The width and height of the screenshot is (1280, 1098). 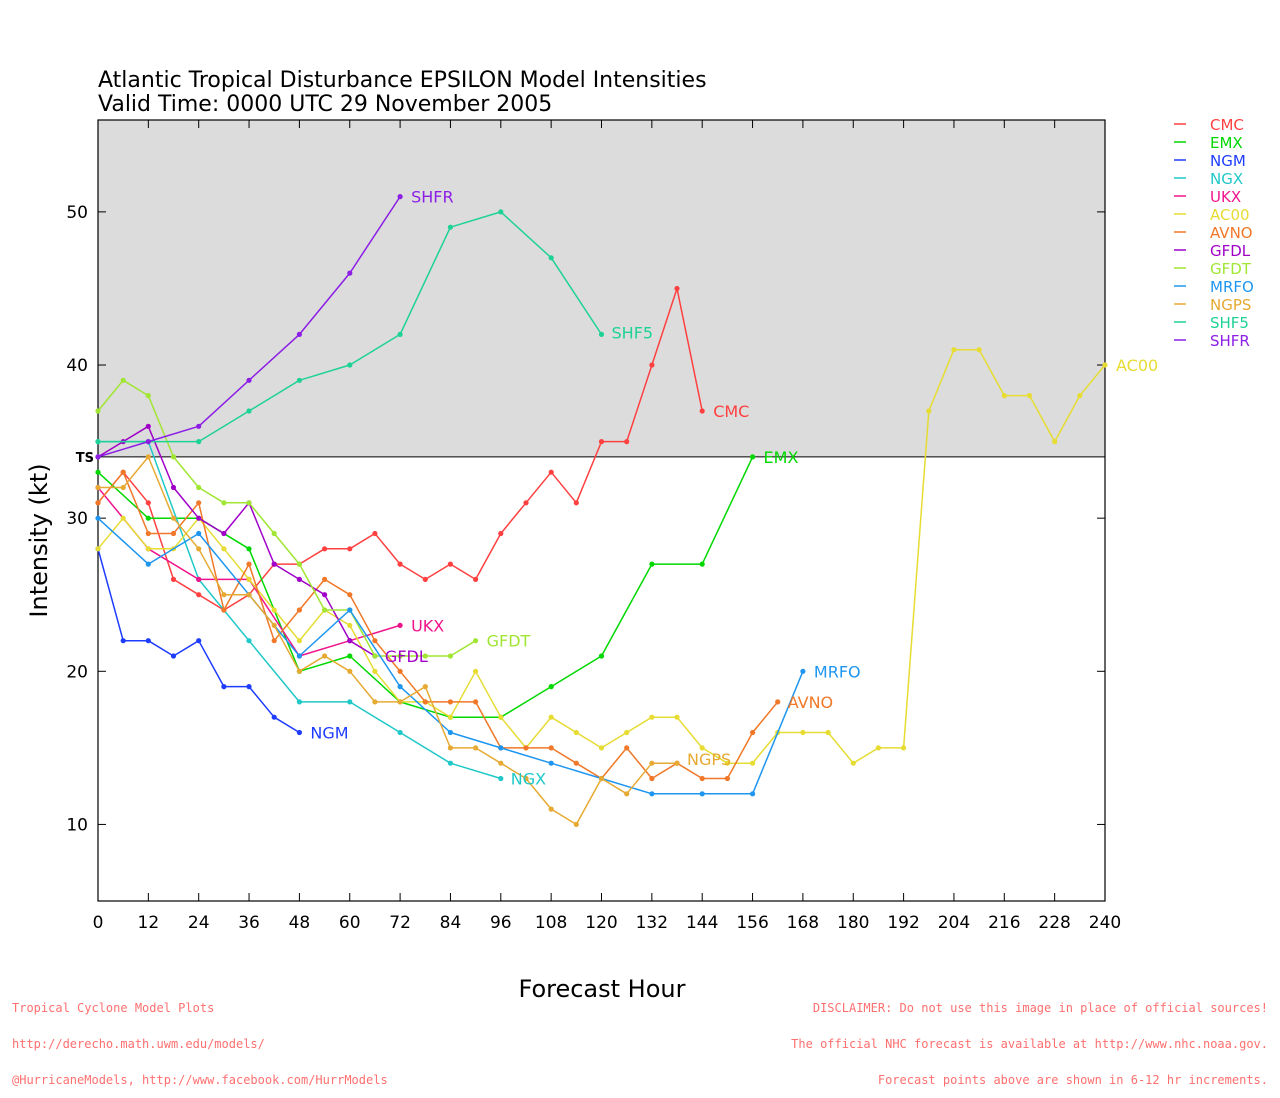 What do you see at coordinates (199, 923) in the screenshot?
I see `x-tick-label: 24` at bounding box center [199, 923].